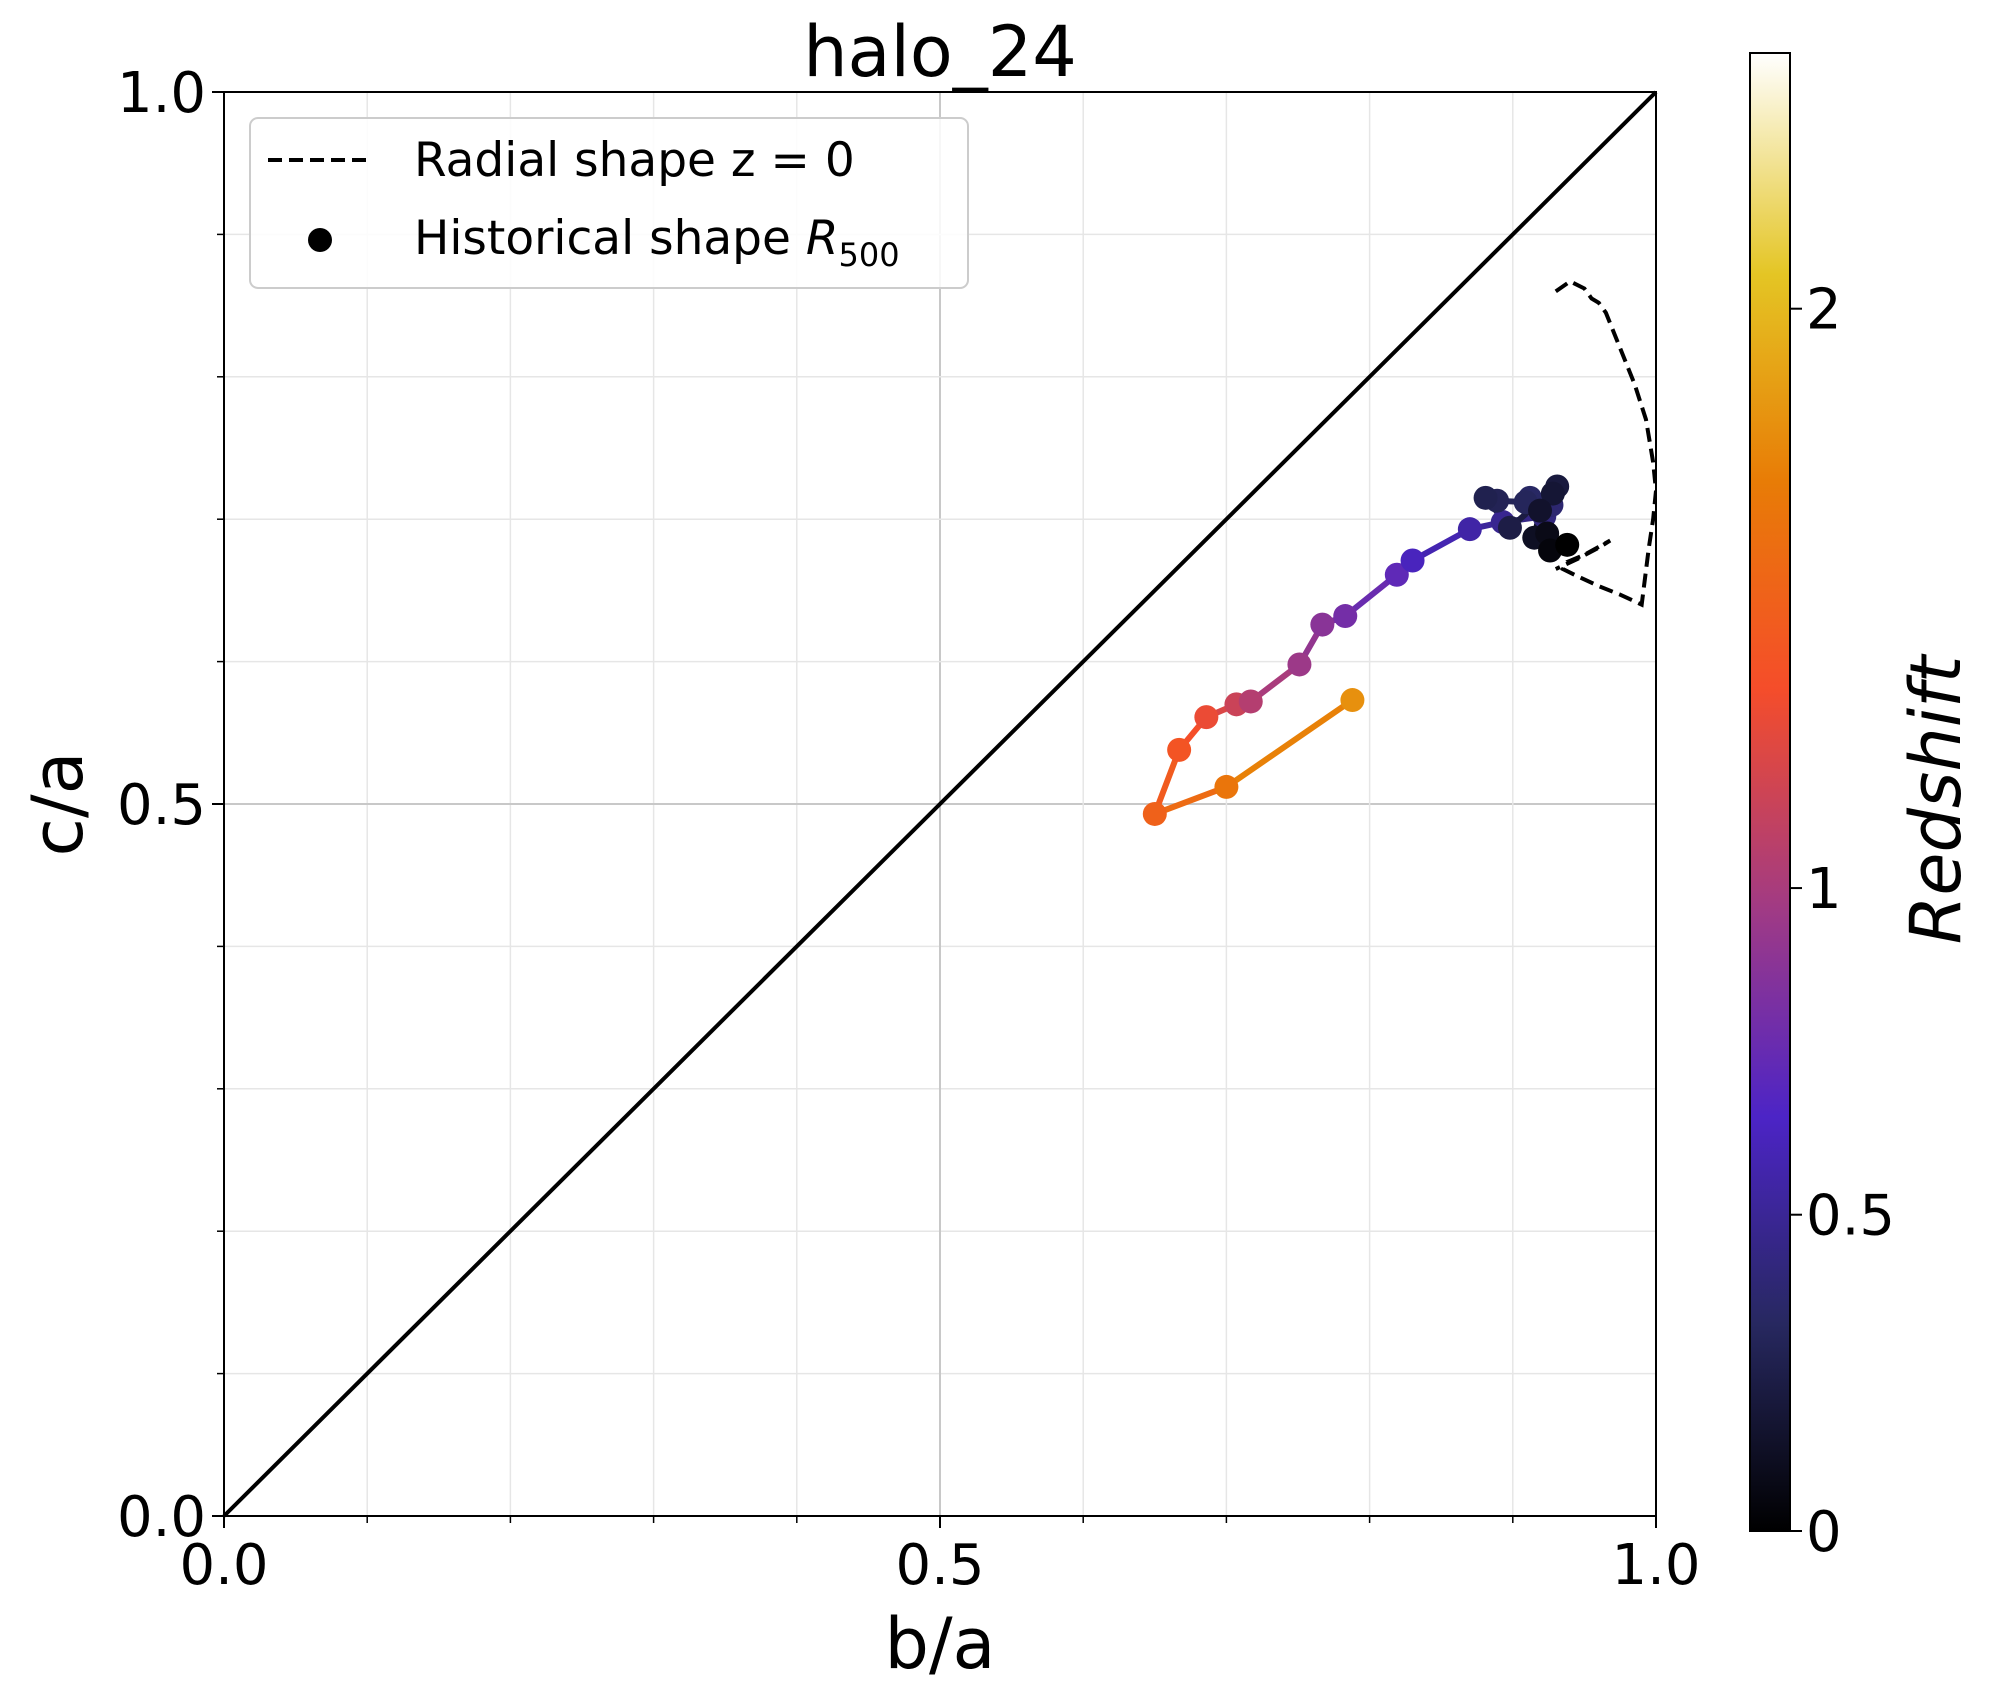  I want to click on x-tick-label: 0.5, so click(939, 1565).